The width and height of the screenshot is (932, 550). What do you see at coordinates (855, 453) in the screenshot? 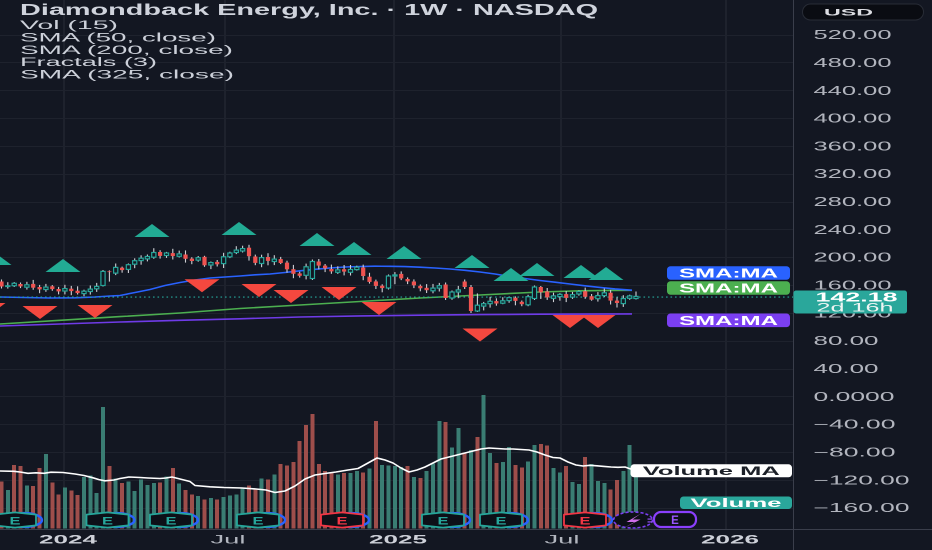
I see `svg-text: −80.00` at bounding box center [855, 453].